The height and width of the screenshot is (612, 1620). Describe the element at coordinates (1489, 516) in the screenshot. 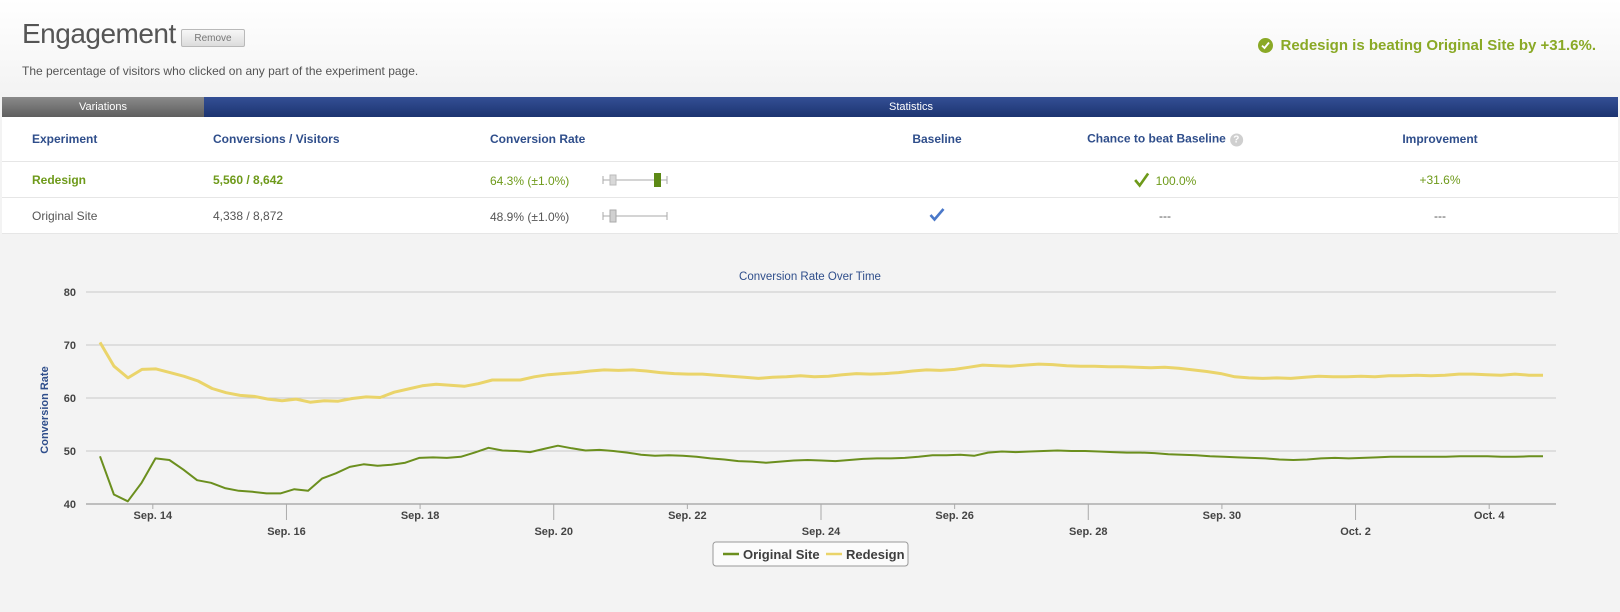

I see `x-tick-label: Oct. 4` at that location.